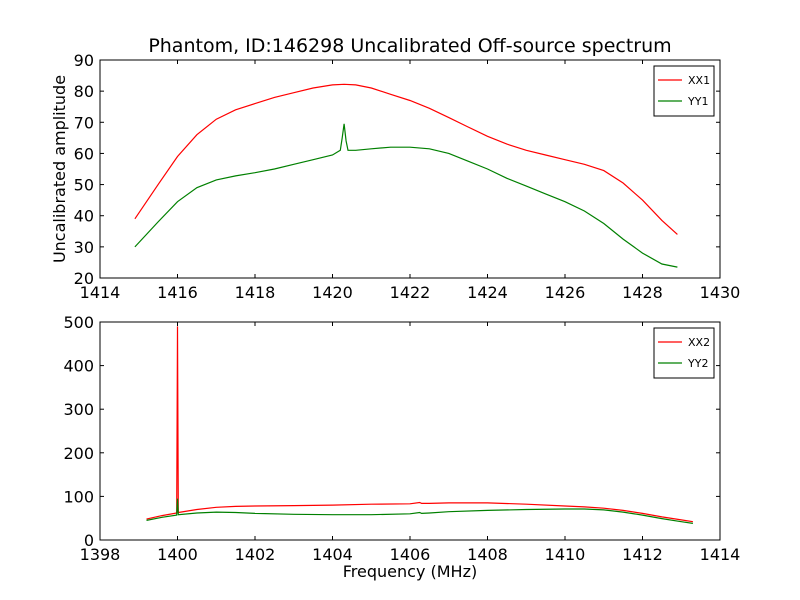 The image size is (800, 600). What do you see at coordinates (78, 322) in the screenshot?
I see `bottom-y-tick-label: 500` at bounding box center [78, 322].